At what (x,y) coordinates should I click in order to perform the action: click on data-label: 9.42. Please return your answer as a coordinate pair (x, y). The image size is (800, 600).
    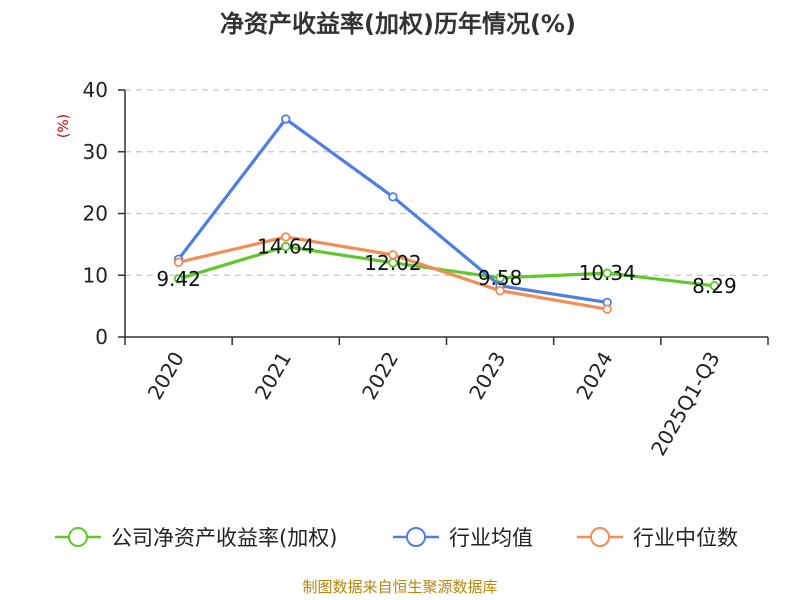
    Looking at the image, I should click on (178, 279).